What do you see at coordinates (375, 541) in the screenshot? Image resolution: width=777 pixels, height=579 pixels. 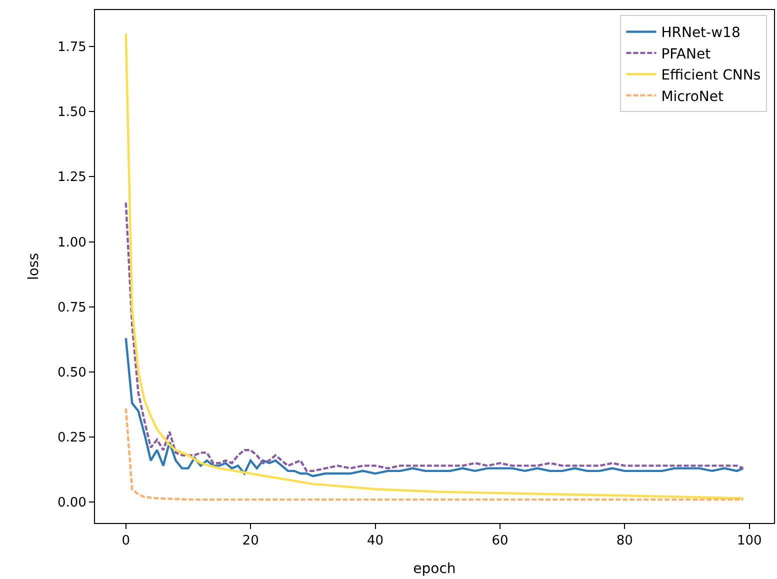 I see `x-tick-label: 40` at bounding box center [375, 541].